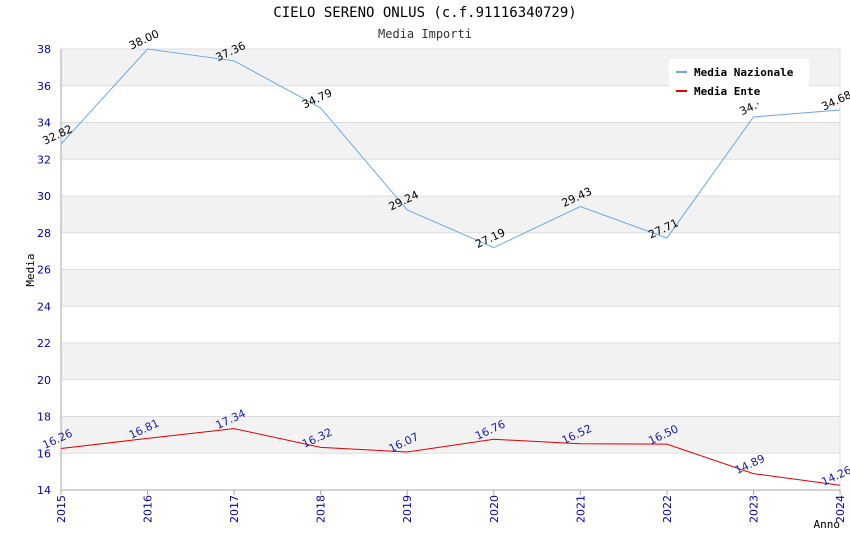 The image size is (850, 550). Describe the element at coordinates (744, 72) in the screenshot. I see `legend-entry: Media Nazionale` at that location.